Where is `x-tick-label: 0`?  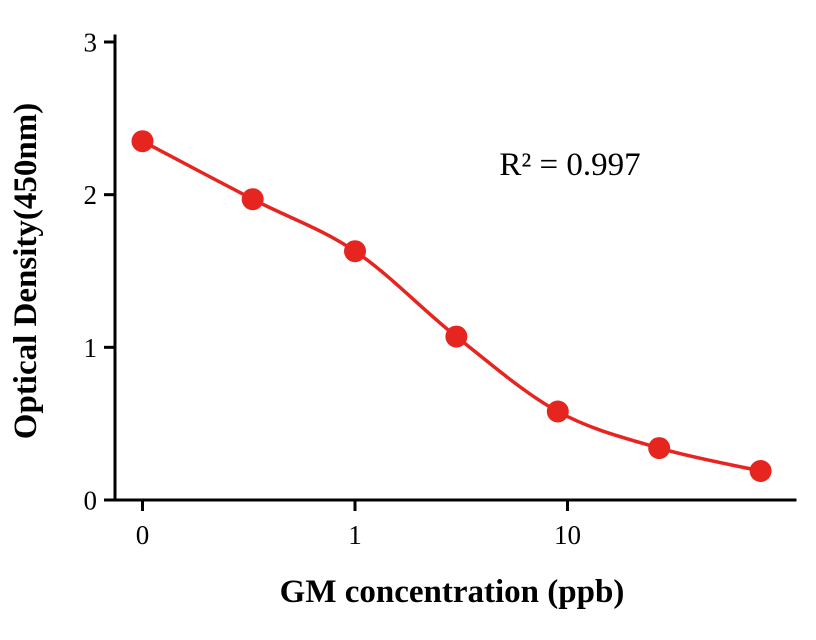
x-tick-label: 0 is located at coordinates (143, 535).